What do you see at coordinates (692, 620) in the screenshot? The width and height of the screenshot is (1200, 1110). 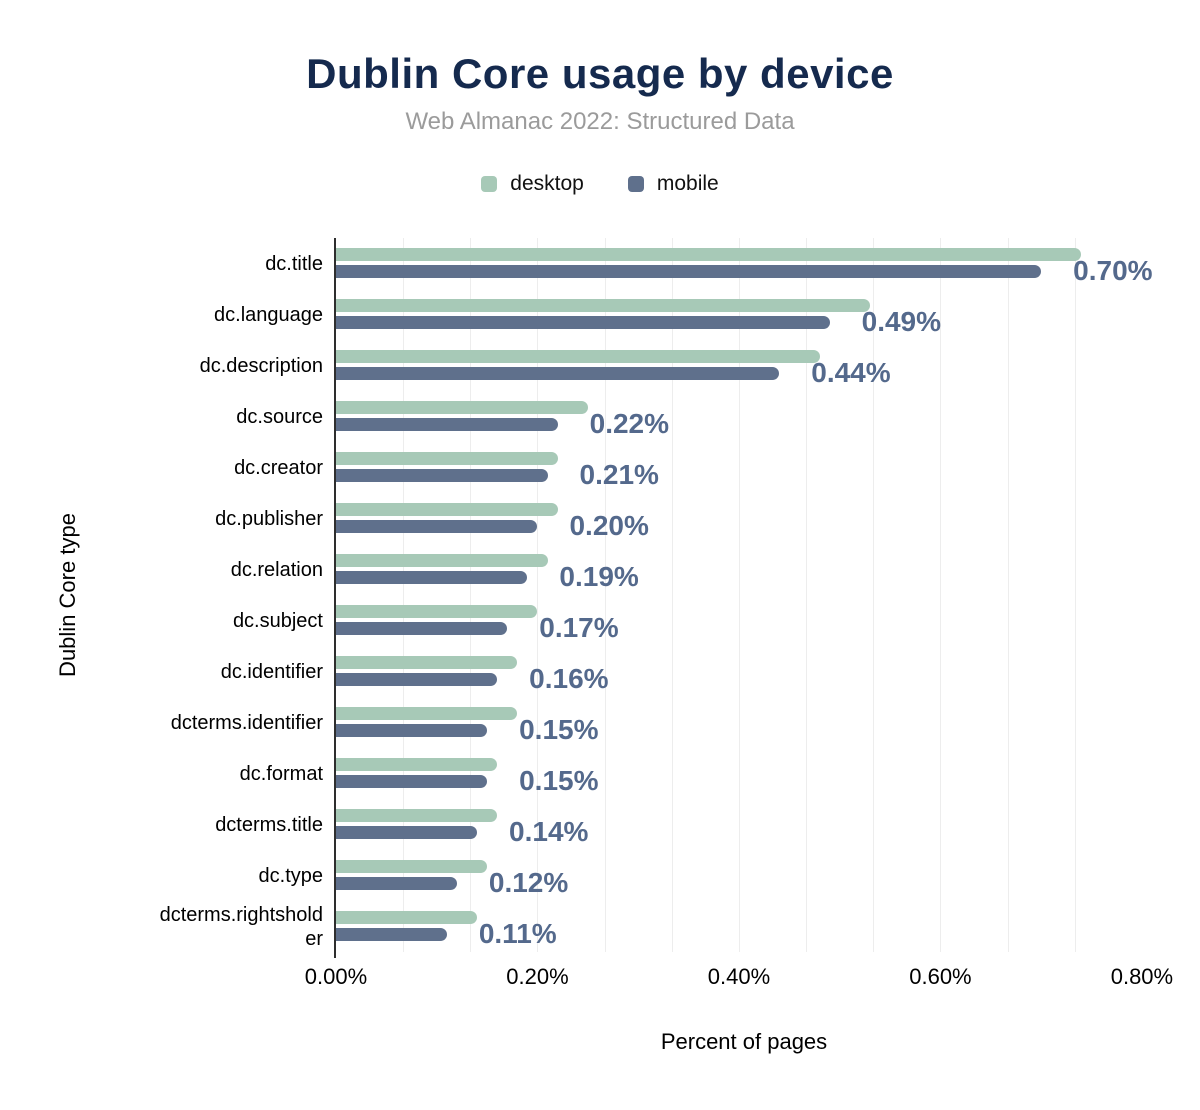 I see `bar-row: dc.subject 0.17%` at bounding box center [692, 620].